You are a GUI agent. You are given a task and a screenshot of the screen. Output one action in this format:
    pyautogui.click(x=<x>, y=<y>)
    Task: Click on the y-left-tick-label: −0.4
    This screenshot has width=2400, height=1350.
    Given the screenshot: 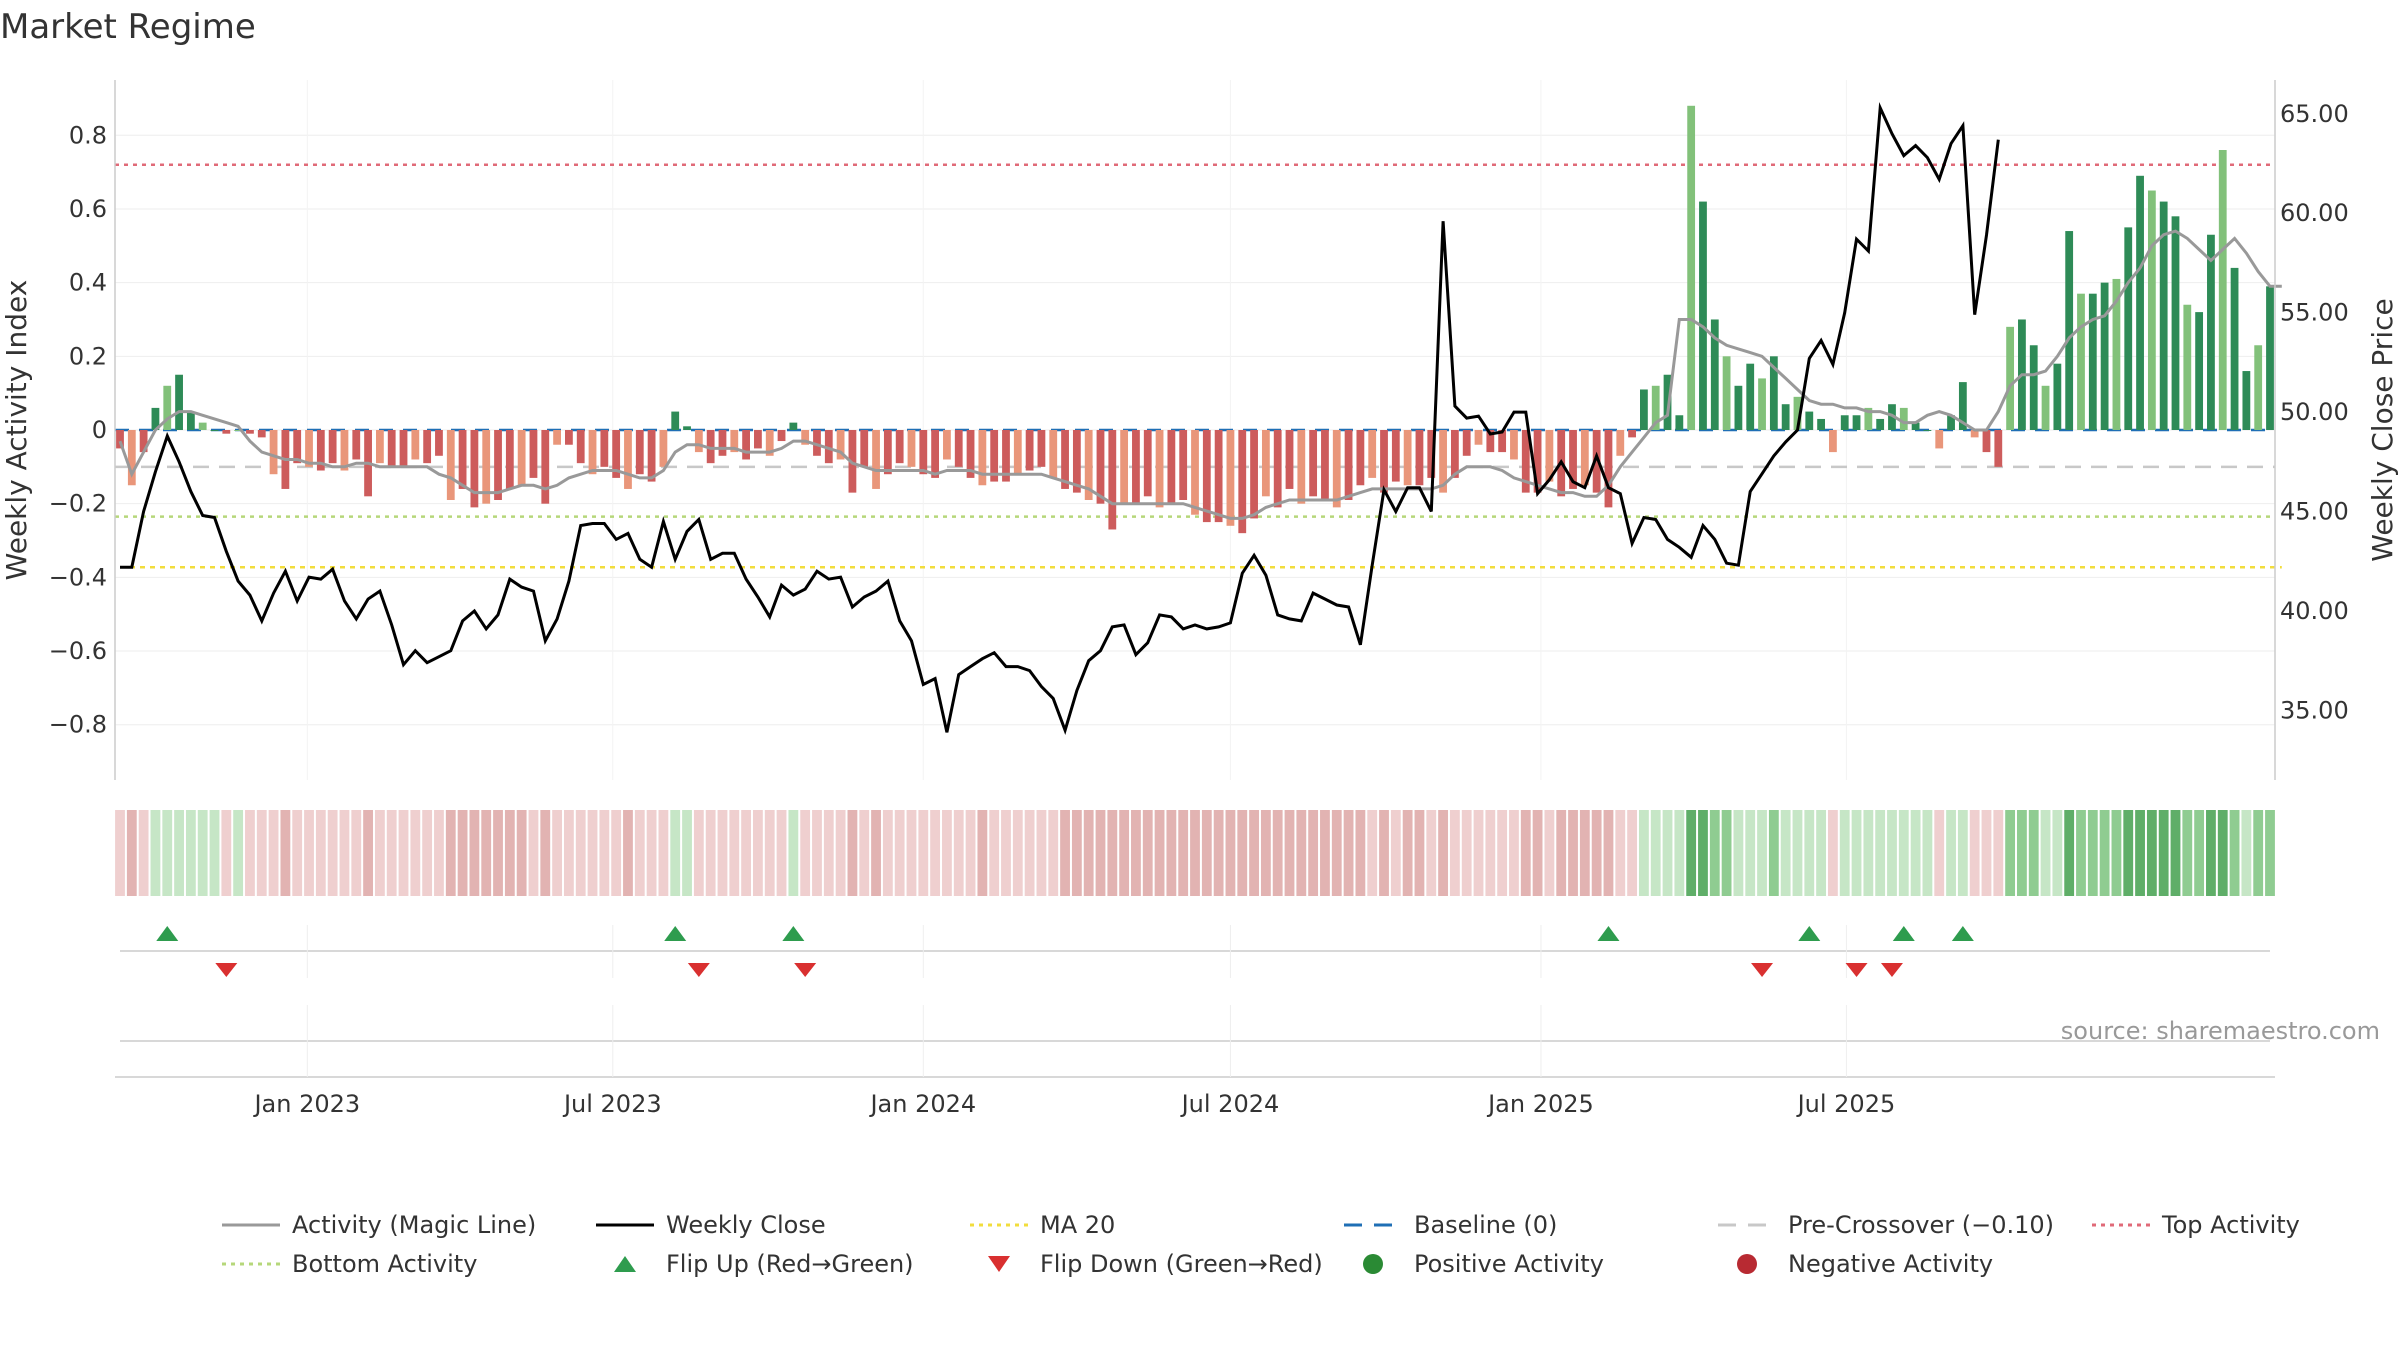 What is the action you would take?
    pyautogui.click(x=78, y=577)
    